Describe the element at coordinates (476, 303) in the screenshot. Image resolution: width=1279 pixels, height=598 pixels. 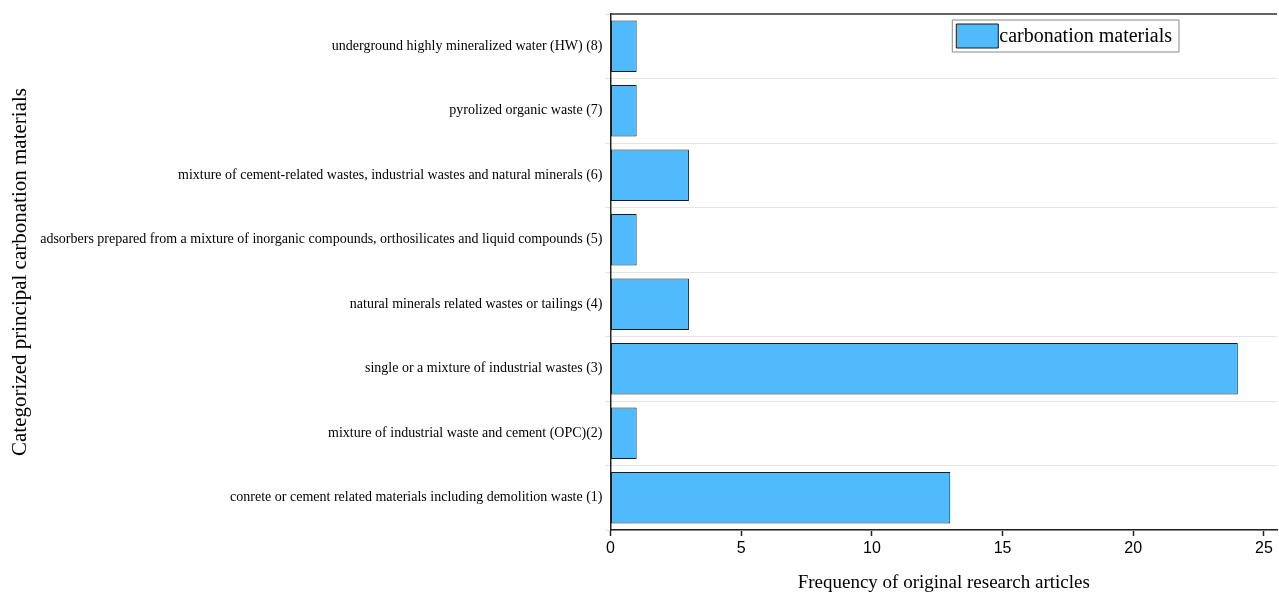
I see `y-tick-label: natural minerals related wastes or tailings (4)` at that location.